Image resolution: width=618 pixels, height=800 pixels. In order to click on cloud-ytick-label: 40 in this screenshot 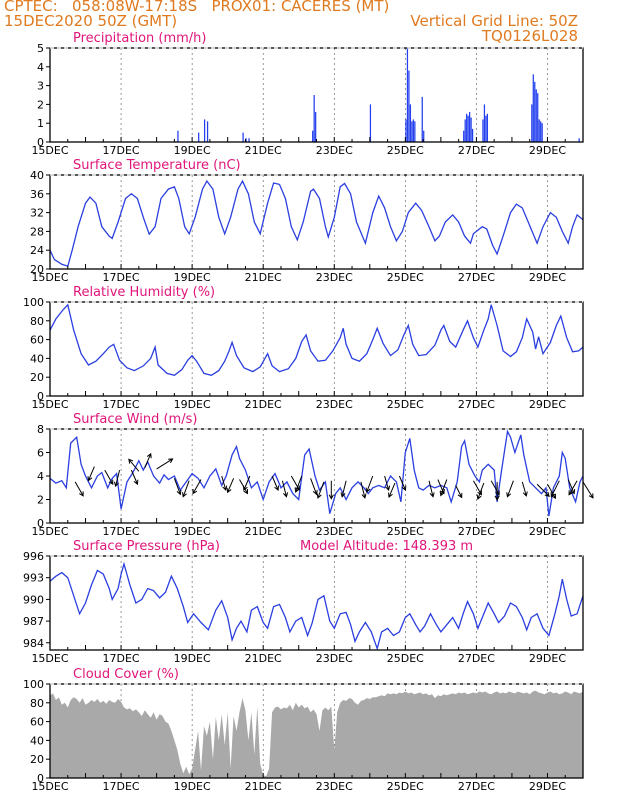, I will do `click(37, 740)`.